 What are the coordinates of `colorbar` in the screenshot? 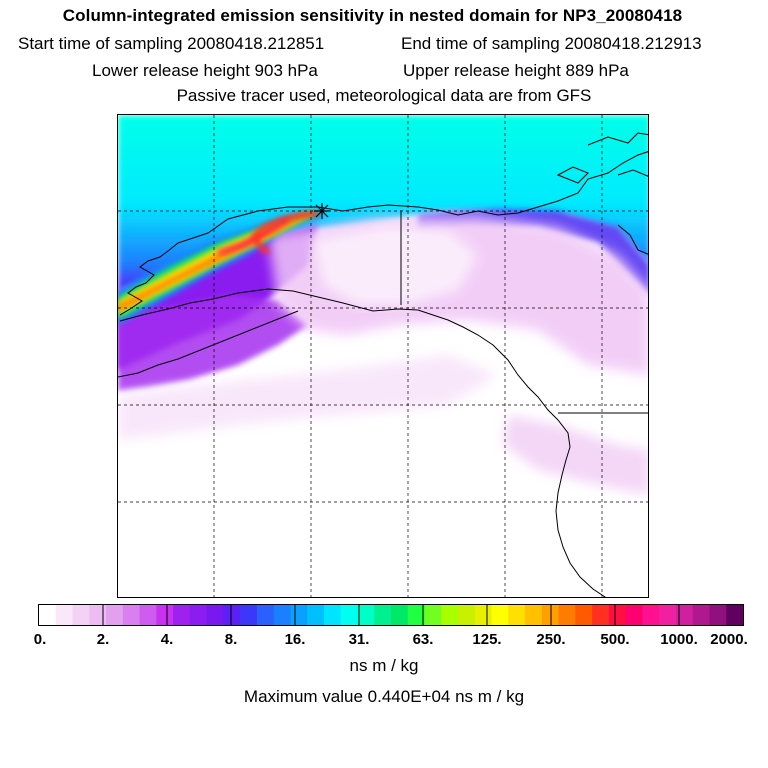 It's located at (391, 615).